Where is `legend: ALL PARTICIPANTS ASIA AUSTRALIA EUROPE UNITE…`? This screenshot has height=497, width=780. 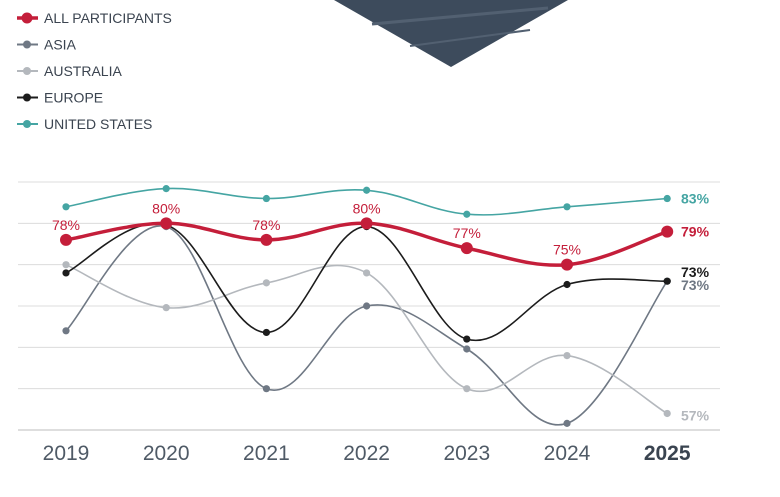 legend: ALL PARTICIPANTS ASIA AUSTRALIA EUROPE UNITE… is located at coordinates (94, 71).